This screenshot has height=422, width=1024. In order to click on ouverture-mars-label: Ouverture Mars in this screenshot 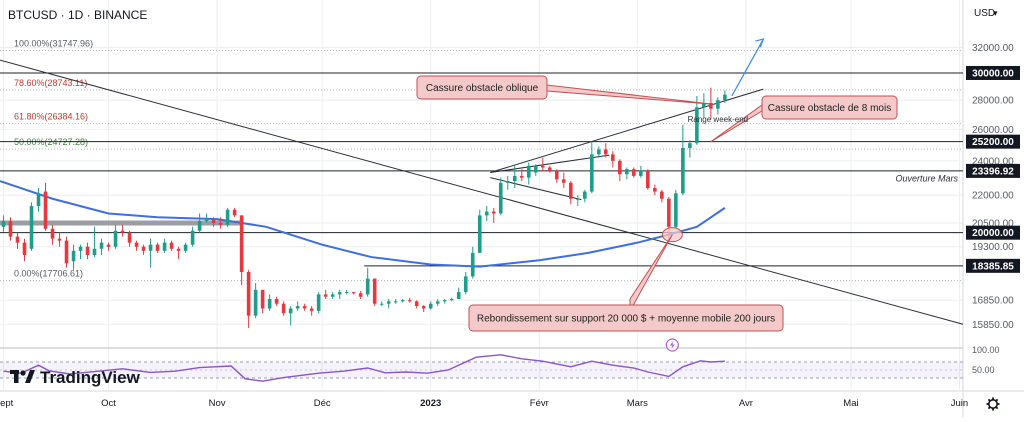, I will do `click(926, 179)`.